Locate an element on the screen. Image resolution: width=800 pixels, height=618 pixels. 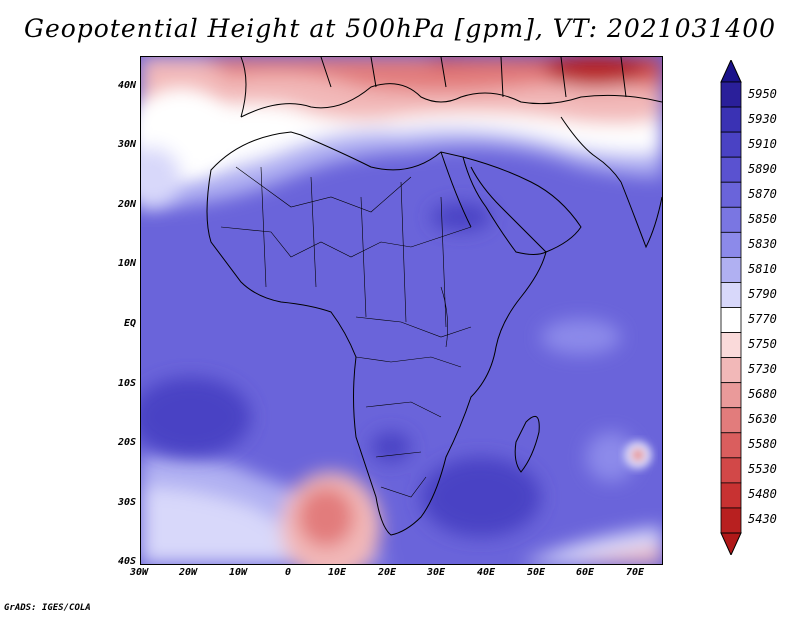
lon-label-20e: 20E is located at coordinates (387, 572).